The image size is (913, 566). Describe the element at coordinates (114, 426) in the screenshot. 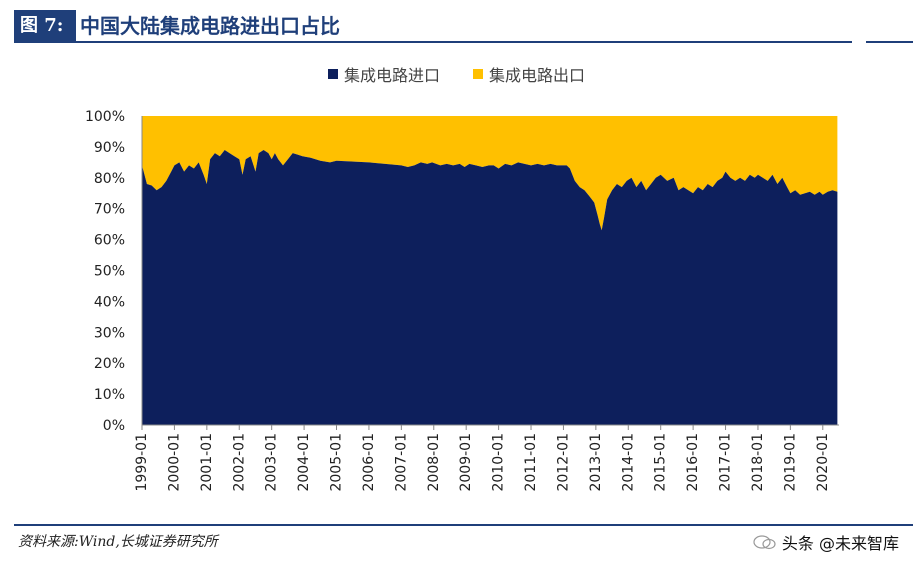

I see `y-tick-label: 0%` at that location.